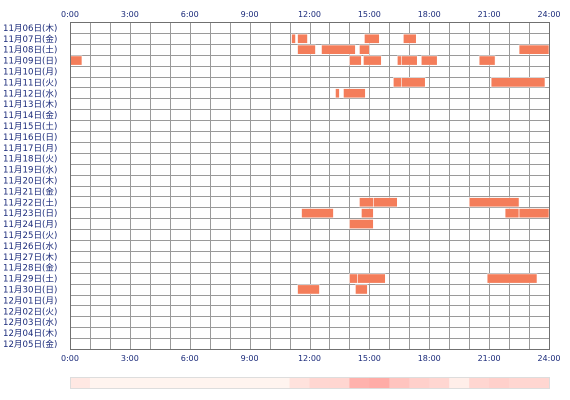 Image resolution: width=570 pixels, height=400 pixels. What do you see at coordinates (309, 14) in the screenshot?
I see `x-tick-label-top: 12:00` at bounding box center [309, 14].